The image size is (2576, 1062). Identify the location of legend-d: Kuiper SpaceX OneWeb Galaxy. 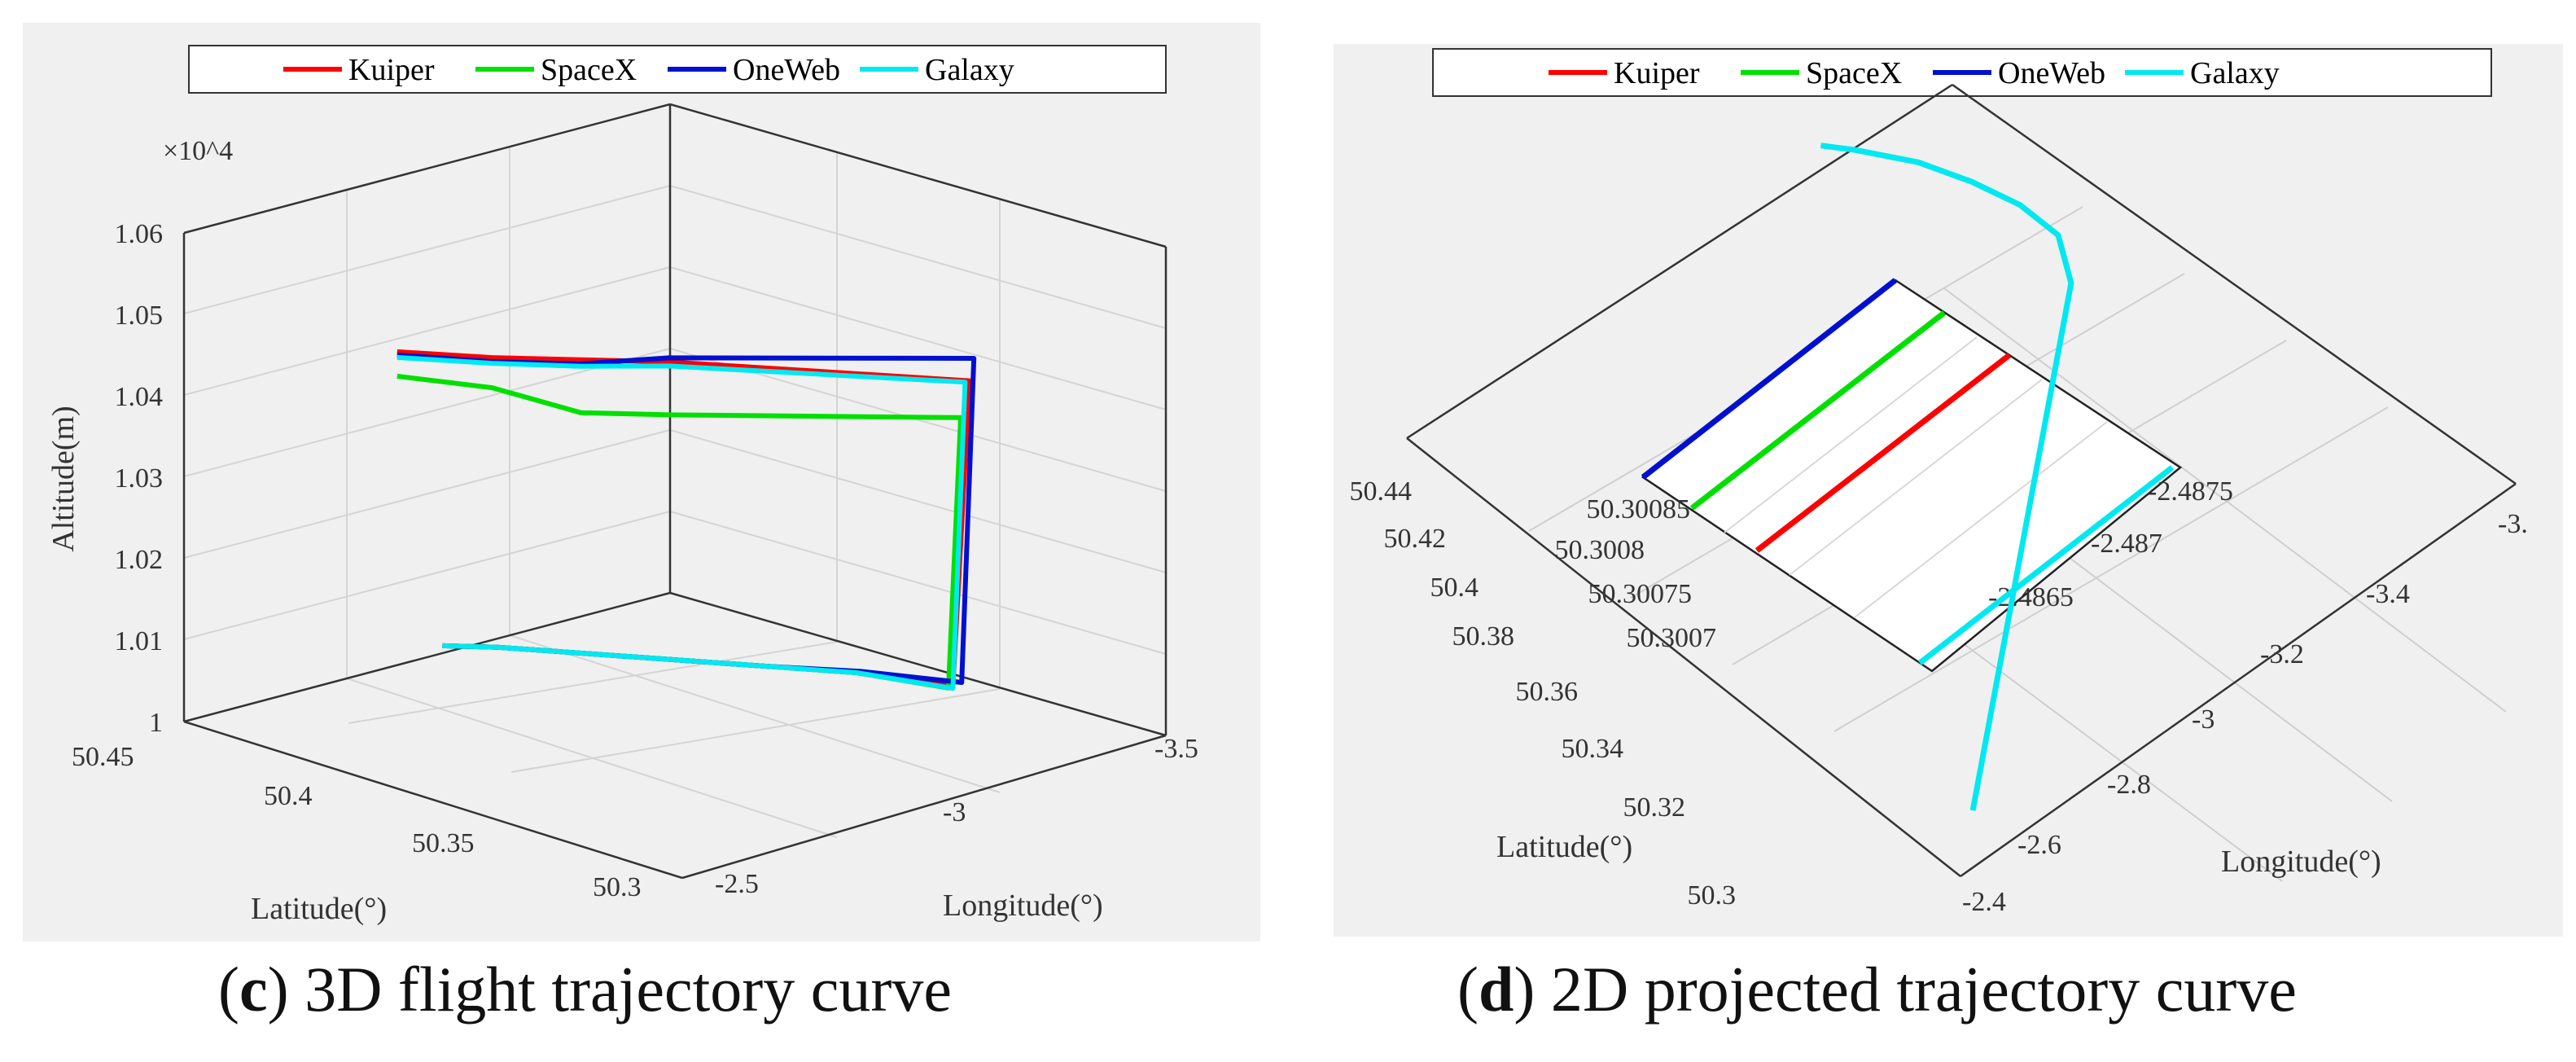
(1962, 72).